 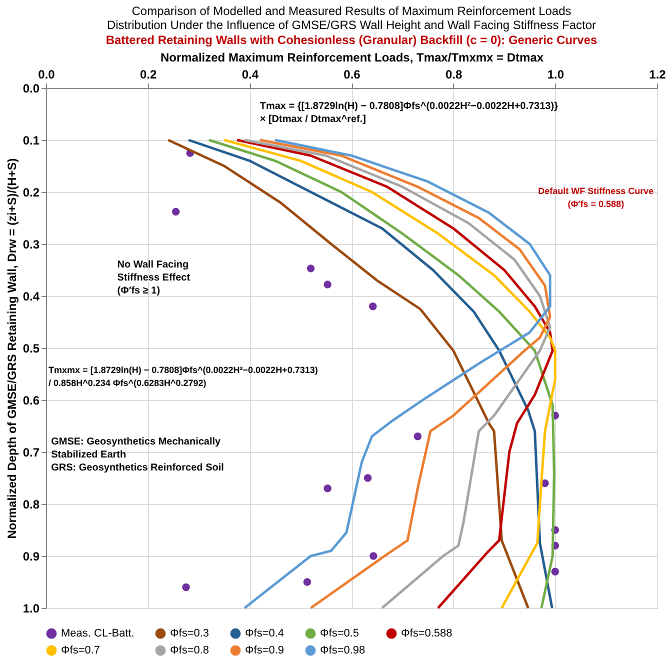 I want to click on annotation: Default WF Stiffness Curve (Φ′fs = 0.588), so click(x=596, y=197).